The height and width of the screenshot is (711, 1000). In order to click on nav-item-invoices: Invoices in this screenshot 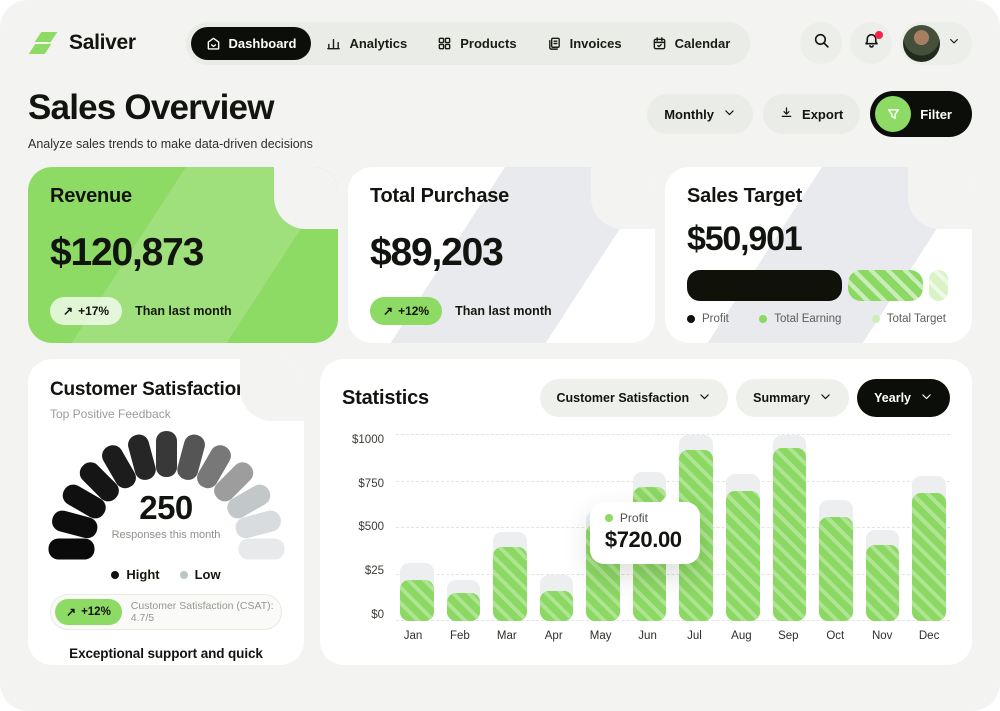, I will do `click(584, 43)`.